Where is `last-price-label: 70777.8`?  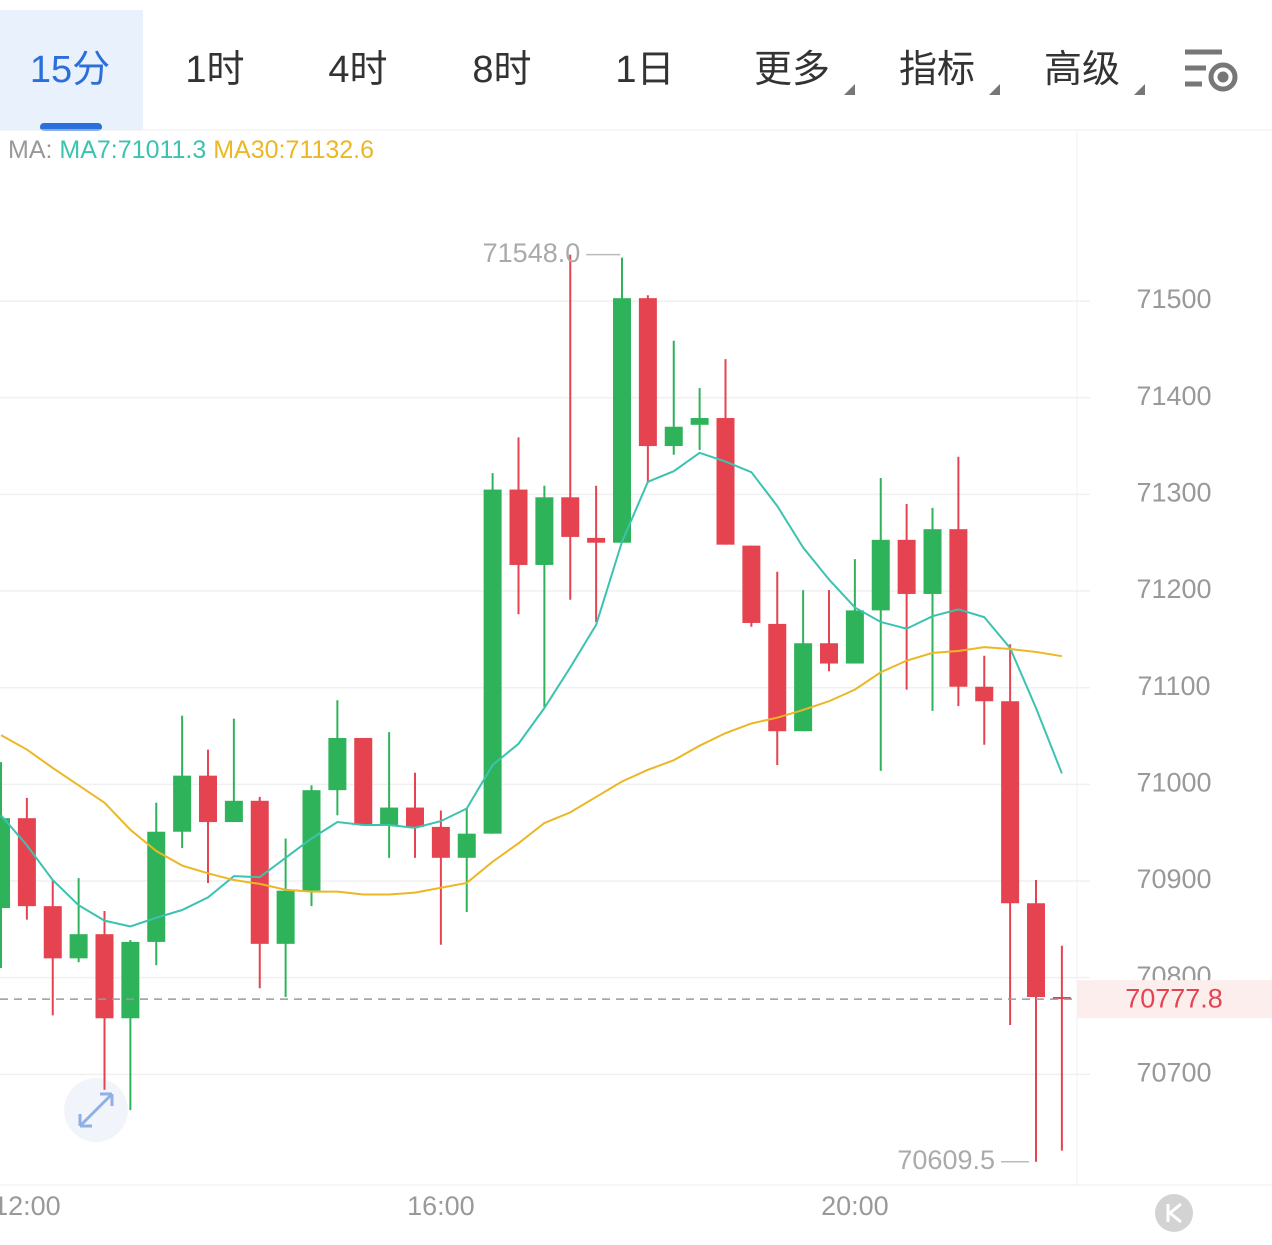 last-price-label: 70777.8 is located at coordinates (1174, 998).